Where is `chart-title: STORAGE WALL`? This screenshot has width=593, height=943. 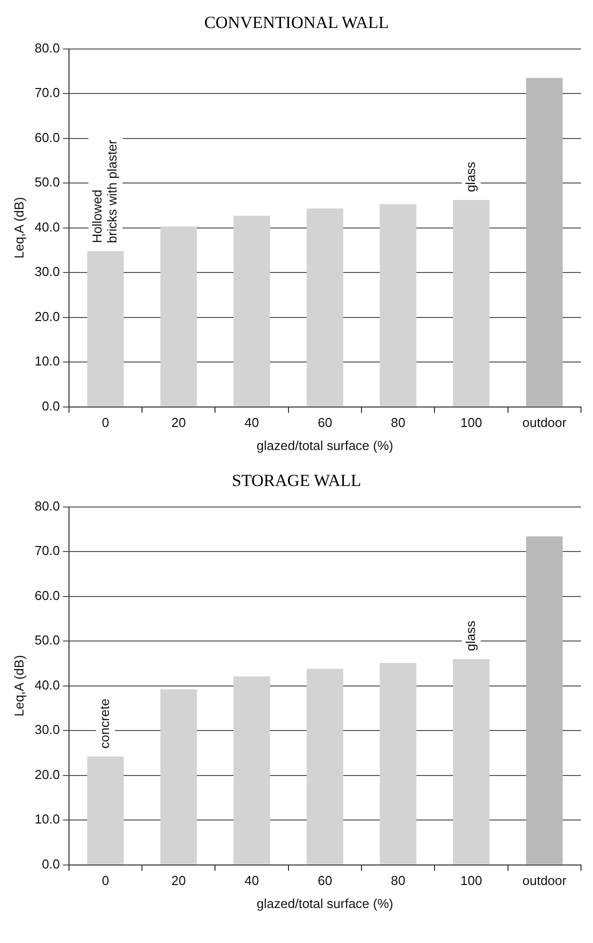 chart-title: STORAGE WALL is located at coordinates (296, 481).